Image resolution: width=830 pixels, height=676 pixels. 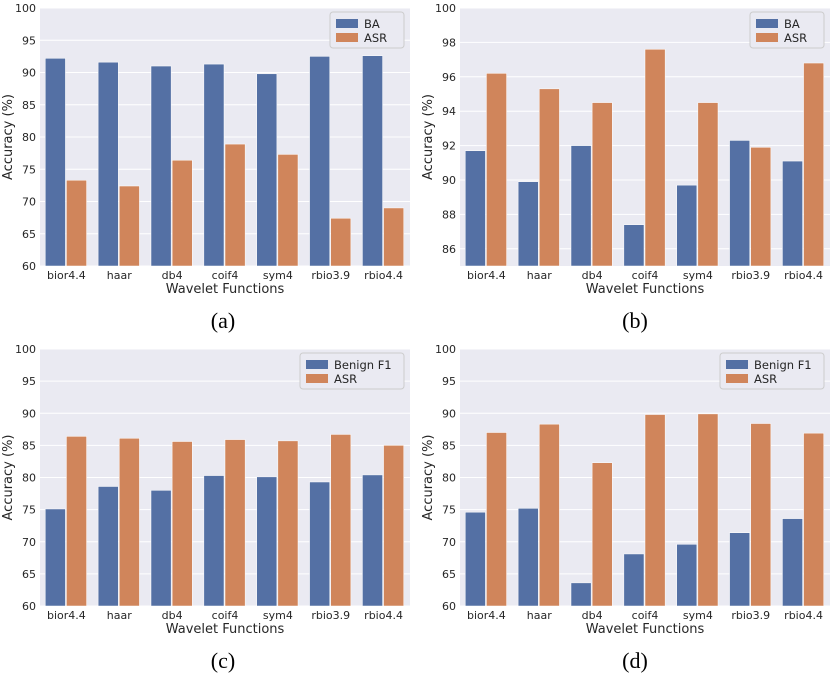 I want to click on y-tick-label: 92, so click(x=449, y=146).